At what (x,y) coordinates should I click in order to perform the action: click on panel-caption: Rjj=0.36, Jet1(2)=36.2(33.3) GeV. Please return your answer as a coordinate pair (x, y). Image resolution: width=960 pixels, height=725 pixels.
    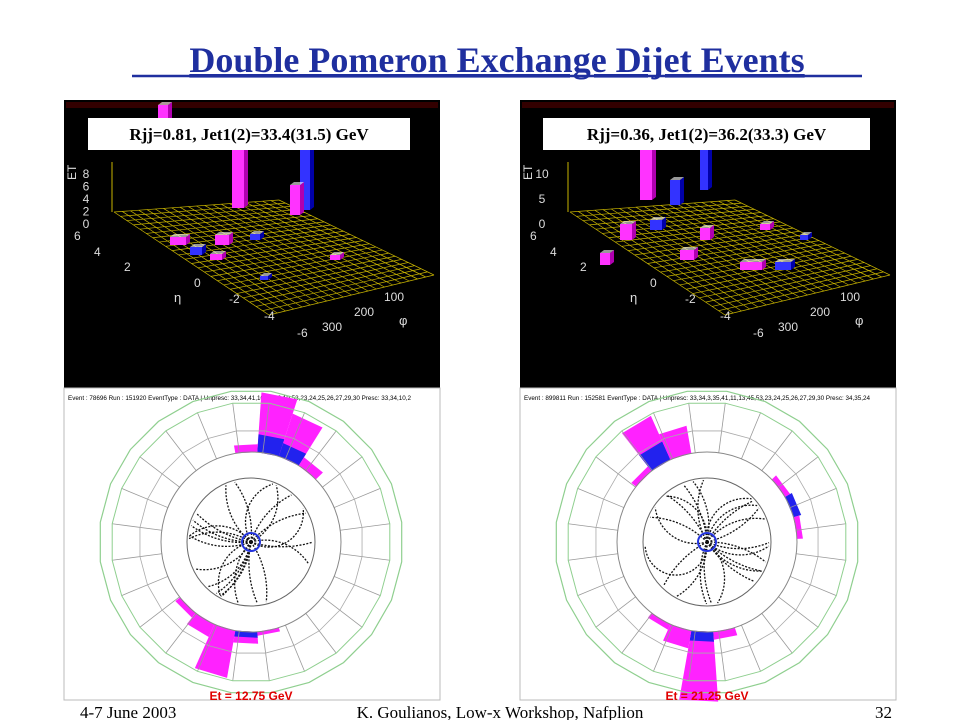
    Looking at the image, I should click on (707, 134).